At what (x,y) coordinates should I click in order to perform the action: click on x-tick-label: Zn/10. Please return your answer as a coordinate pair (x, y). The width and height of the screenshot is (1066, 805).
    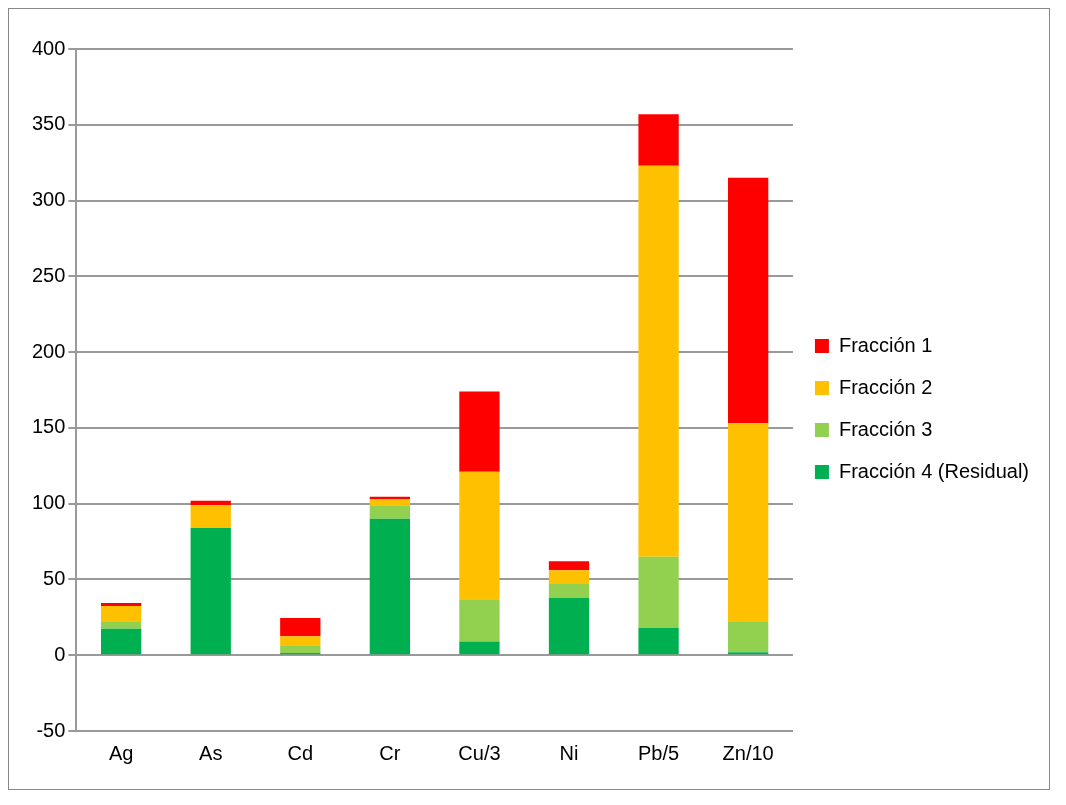
    Looking at the image, I should click on (748, 752).